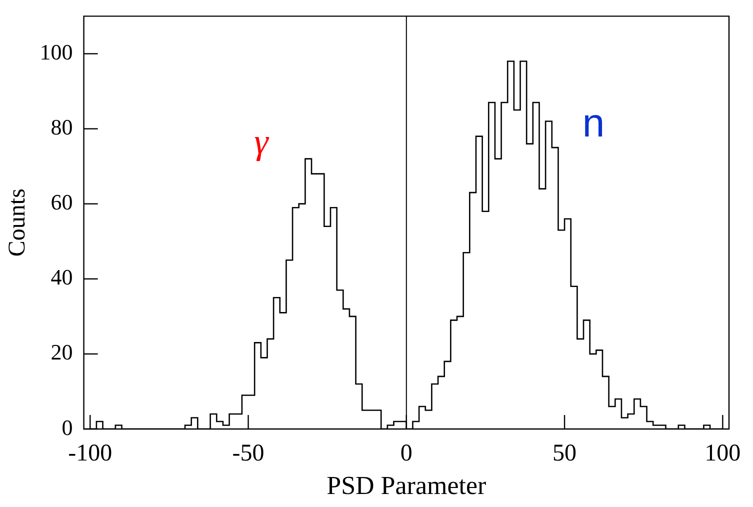 This screenshot has width=753, height=507. What do you see at coordinates (90, 453) in the screenshot?
I see `x-tick-label: -100` at bounding box center [90, 453].